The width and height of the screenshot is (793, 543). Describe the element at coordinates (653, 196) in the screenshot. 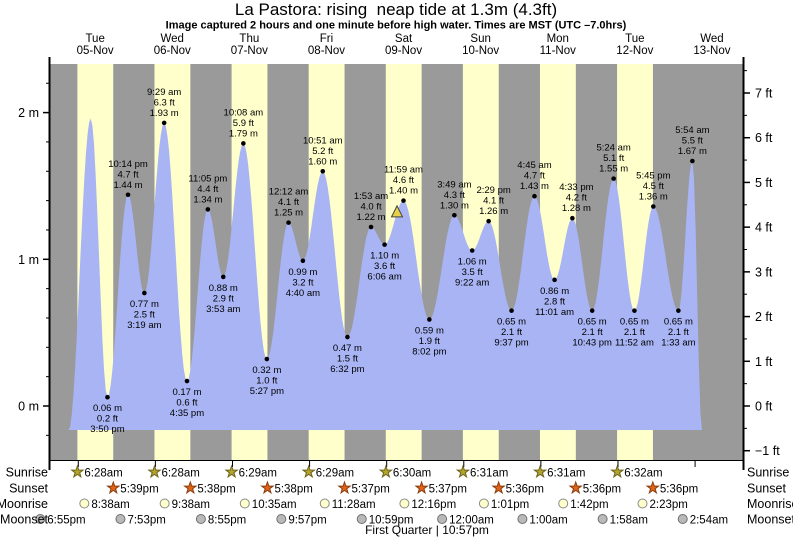

I see `tide-point-label-high: 1.36 m` at that location.